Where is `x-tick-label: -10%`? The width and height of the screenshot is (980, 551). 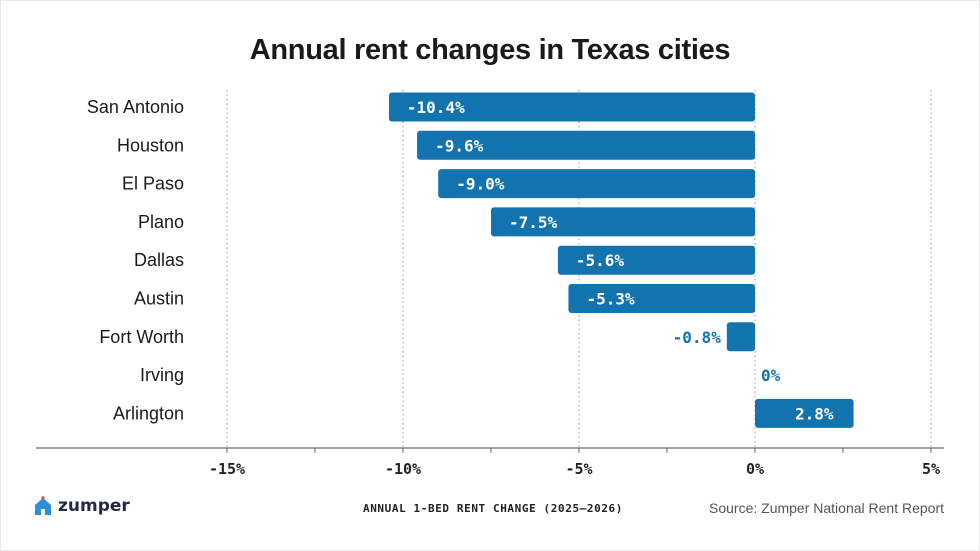 x-tick-label: -10% is located at coordinates (403, 469).